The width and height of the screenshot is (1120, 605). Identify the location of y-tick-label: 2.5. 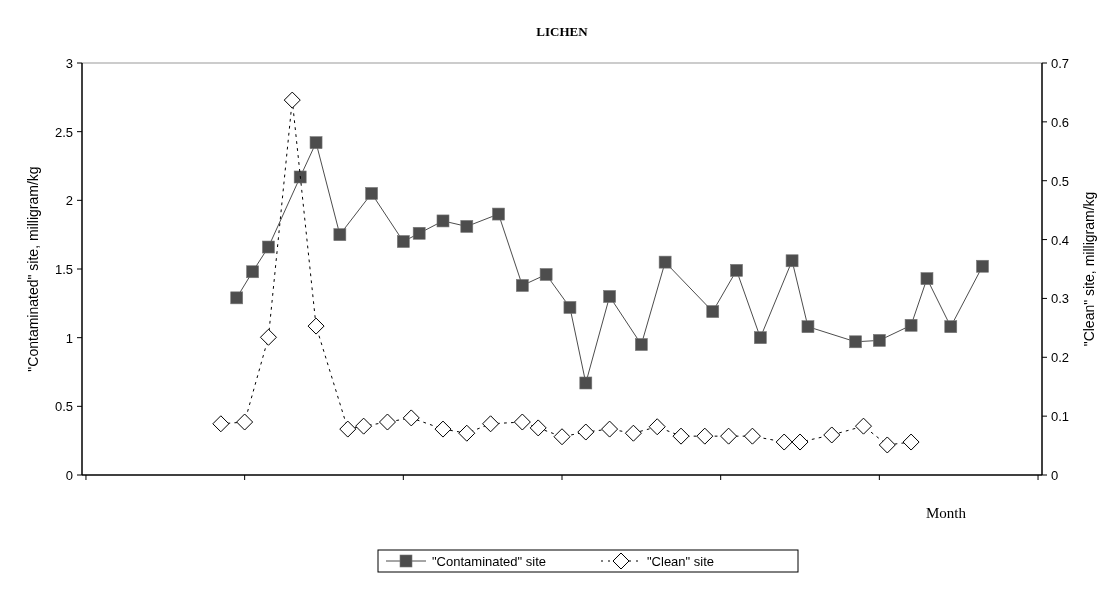
(63, 132).